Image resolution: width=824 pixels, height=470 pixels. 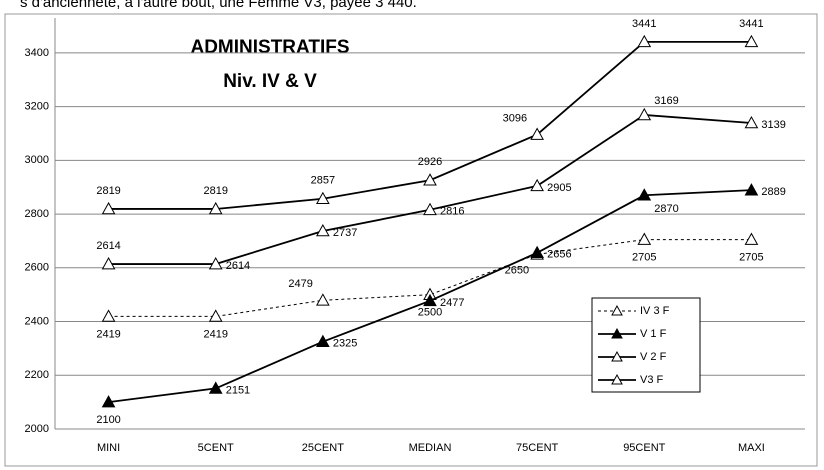 I want to click on y-tick-label: 2400, so click(x=37, y=321).